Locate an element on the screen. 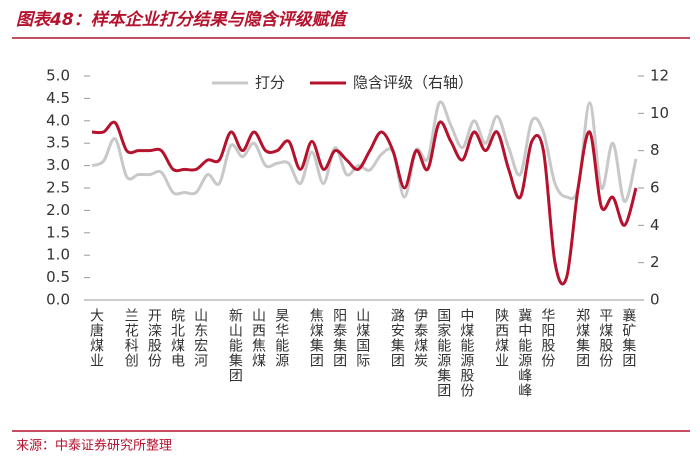 The width and height of the screenshot is (700, 462). y-tick-label: 2.0 is located at coordinates (58, 210).